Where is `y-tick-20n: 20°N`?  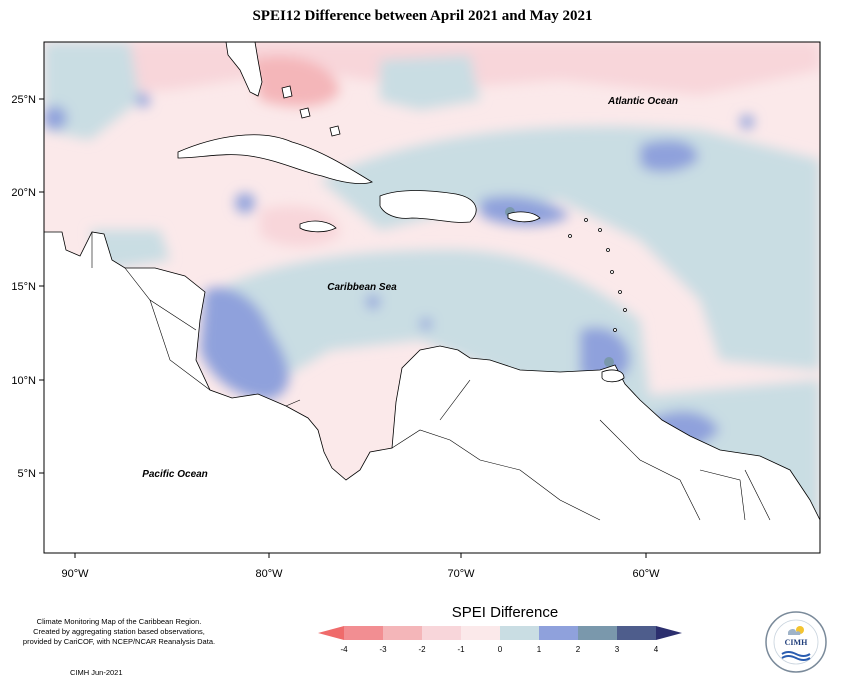 y-tick-20n: 20°N is located at coordinates (23, 193).